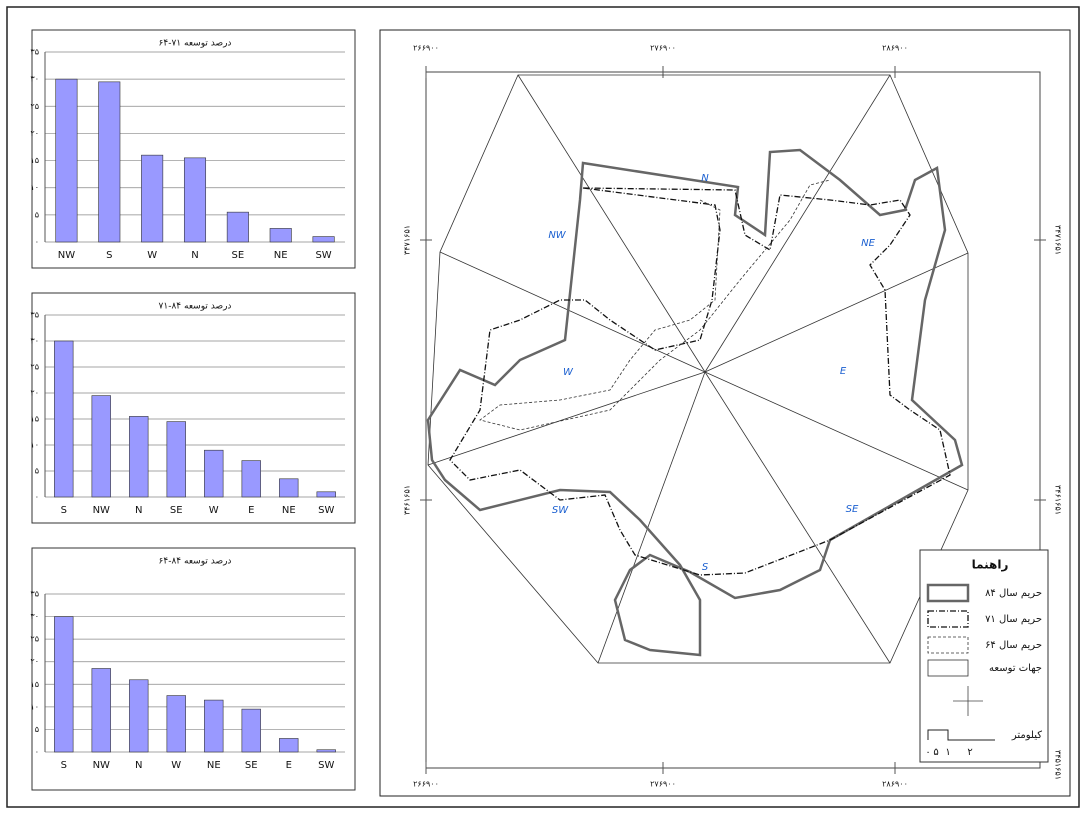  What do you see at coordinates (557, 235) in the screenshot?
I see `direction-label: NW` at bounding box center [557, 235].